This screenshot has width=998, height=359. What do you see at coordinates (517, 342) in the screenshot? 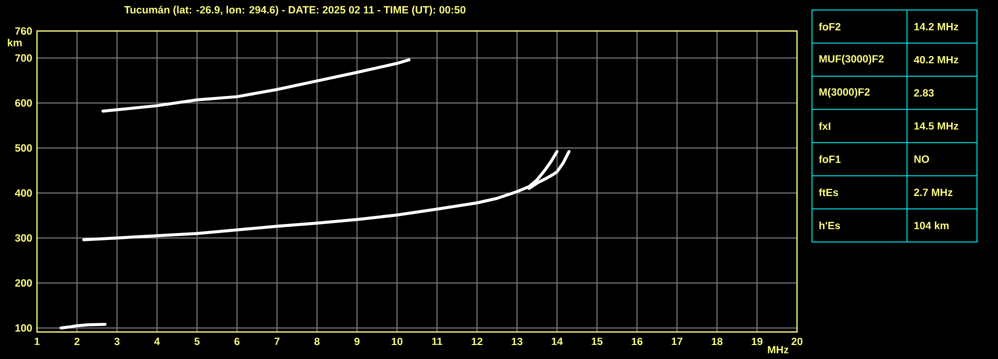
I see `x-tick-label: 13` at bounding box center [517, 342].